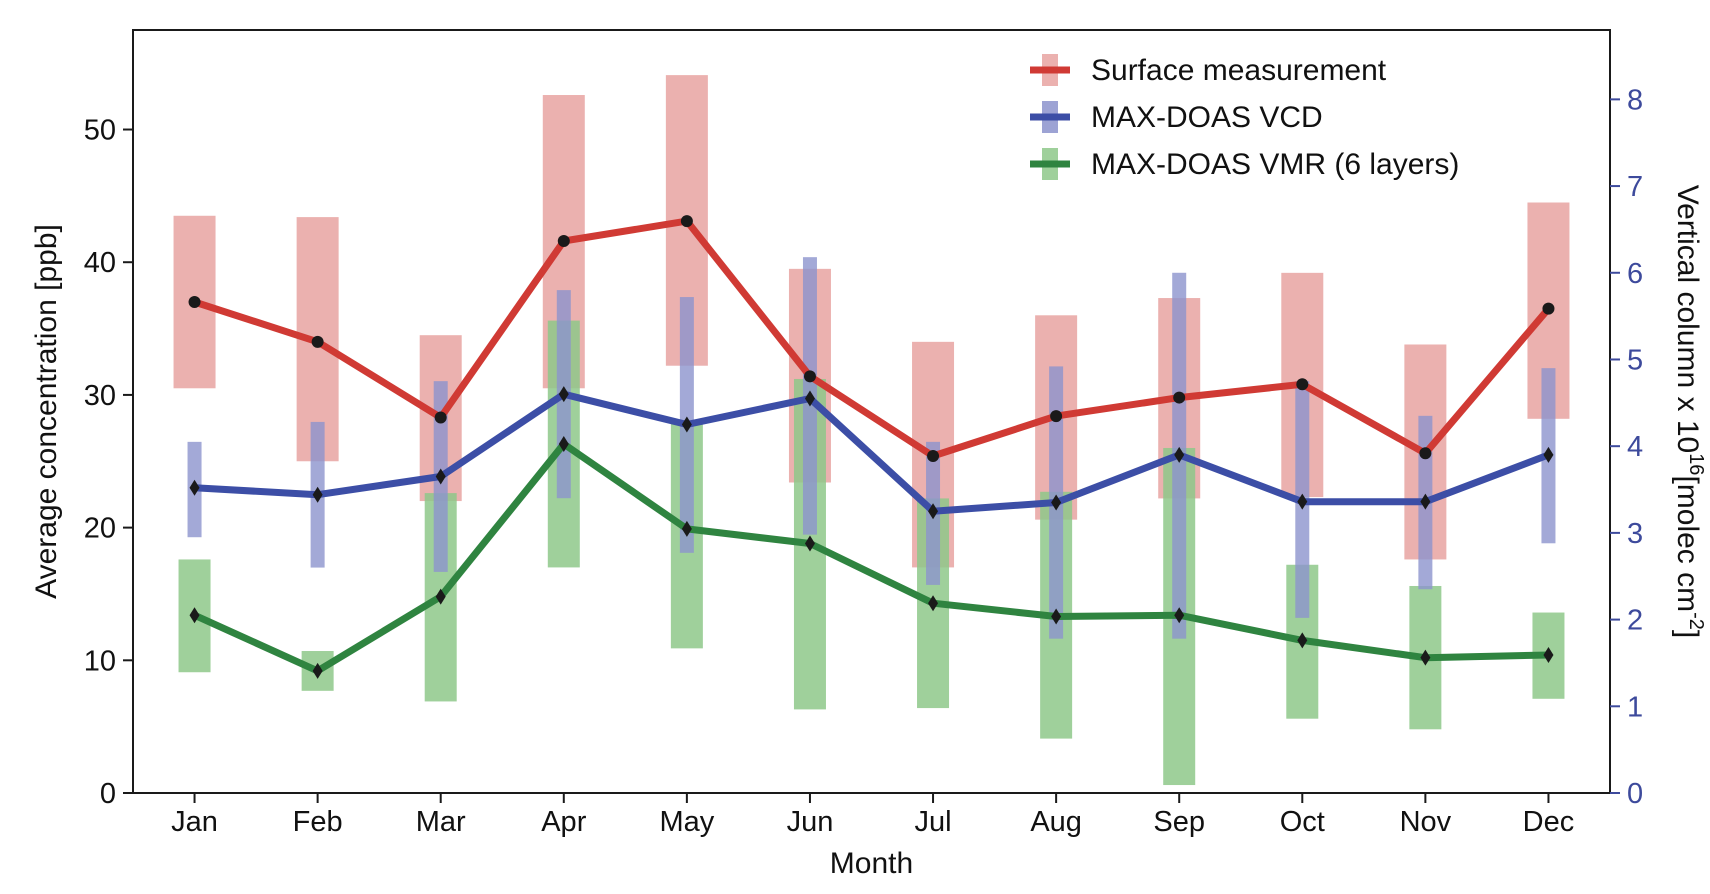  Describe the element at coordinates (194, 822) in the screenshot. I see `x-tick-label-jan: Jan` at that location.